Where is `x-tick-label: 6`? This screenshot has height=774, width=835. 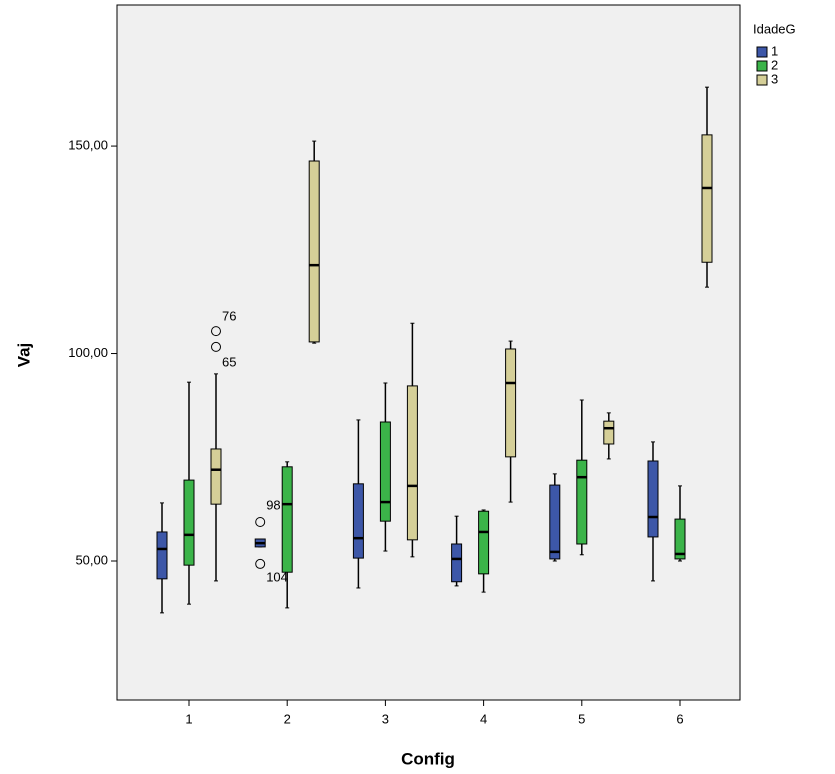
x-tick-label: 6 is located at coordinates (679, 718).